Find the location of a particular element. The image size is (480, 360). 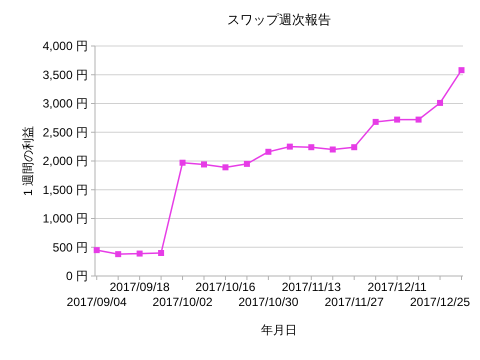

y-tick-label: 1,500 円 is located at coordinates (65, 189).